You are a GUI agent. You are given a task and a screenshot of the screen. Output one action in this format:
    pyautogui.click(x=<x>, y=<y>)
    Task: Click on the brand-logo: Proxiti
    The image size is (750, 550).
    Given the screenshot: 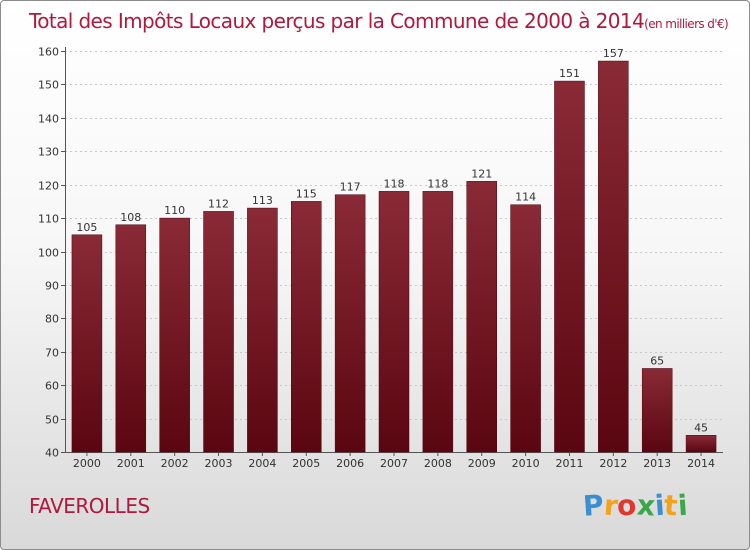 What is the action you would take?
    pyautogui.click(x=635, y=505)
    